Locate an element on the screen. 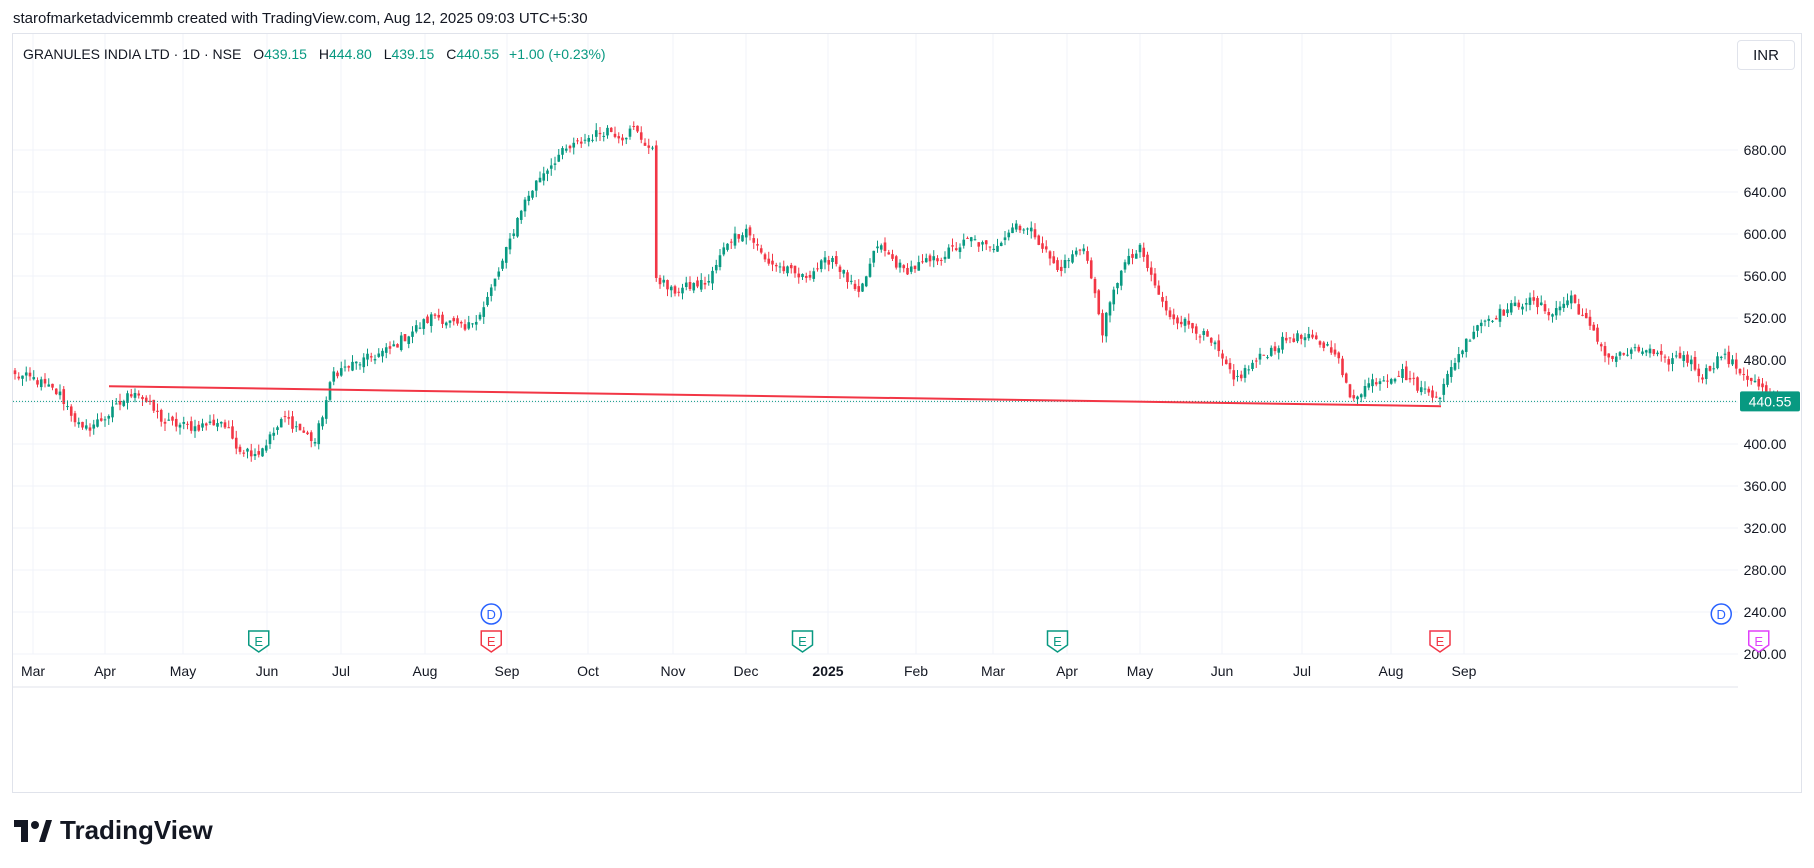 Image resolution: width=1814 pixels, height=868 pixels. currency-button: INR is located at coordinates (1766, 55).